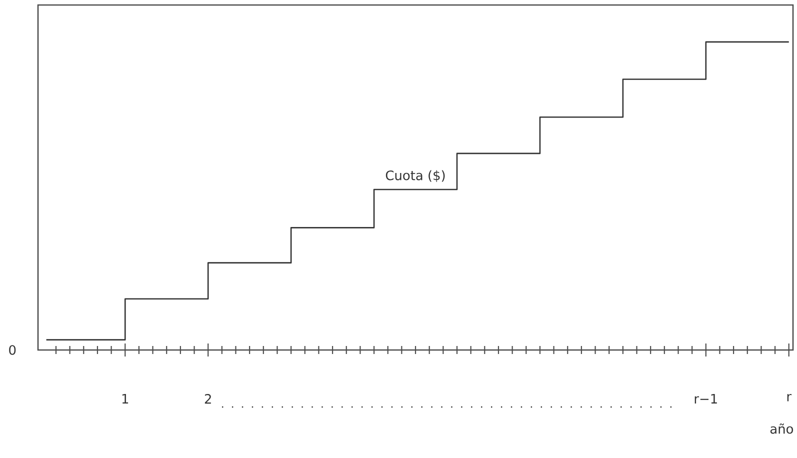 The width and height of the screenshot is (797, 458). Describe the element at coordinates (789, 398) in the screenshot. I see `x-tick-label: r` at that location.